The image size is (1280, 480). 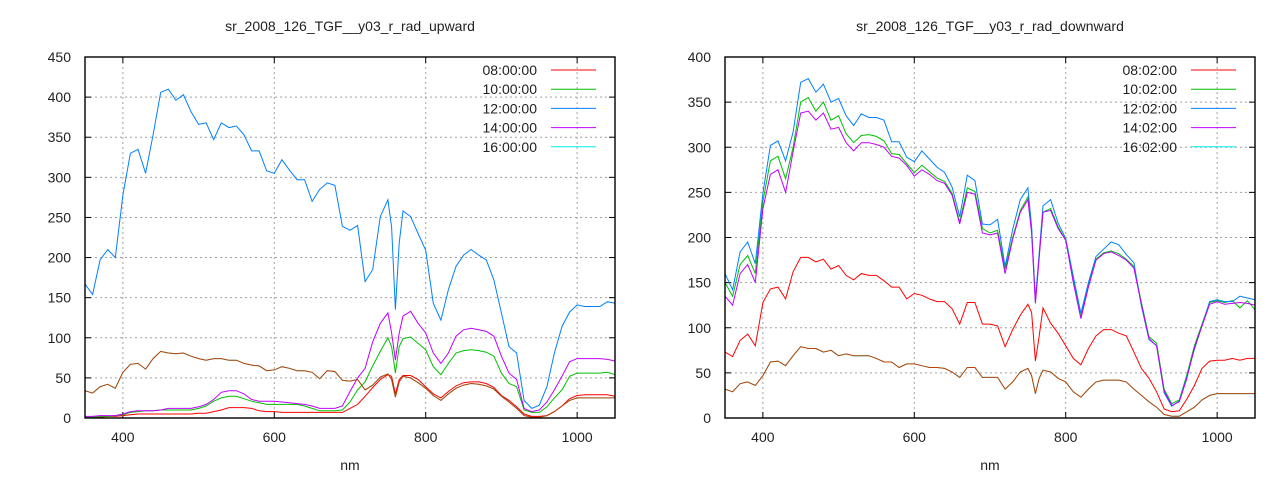 What do you see at coordinates (350, 26) in the screenshot?
I see `chart-title: sr_2008_126_TGF__y03_r_rad_upward` at bounding box center [350, 26].